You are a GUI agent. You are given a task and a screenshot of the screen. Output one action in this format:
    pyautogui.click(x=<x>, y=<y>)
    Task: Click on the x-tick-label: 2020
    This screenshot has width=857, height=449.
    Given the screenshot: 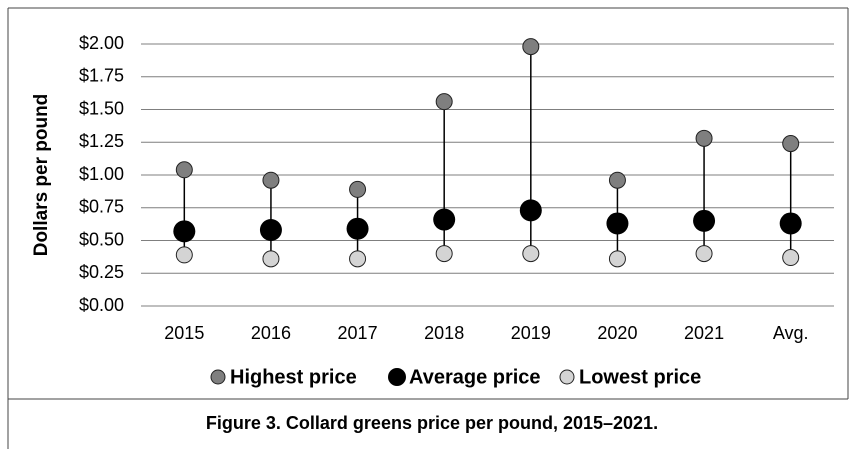 What is the action you would take?
    pyautogui.click(x=617, y=333)
    